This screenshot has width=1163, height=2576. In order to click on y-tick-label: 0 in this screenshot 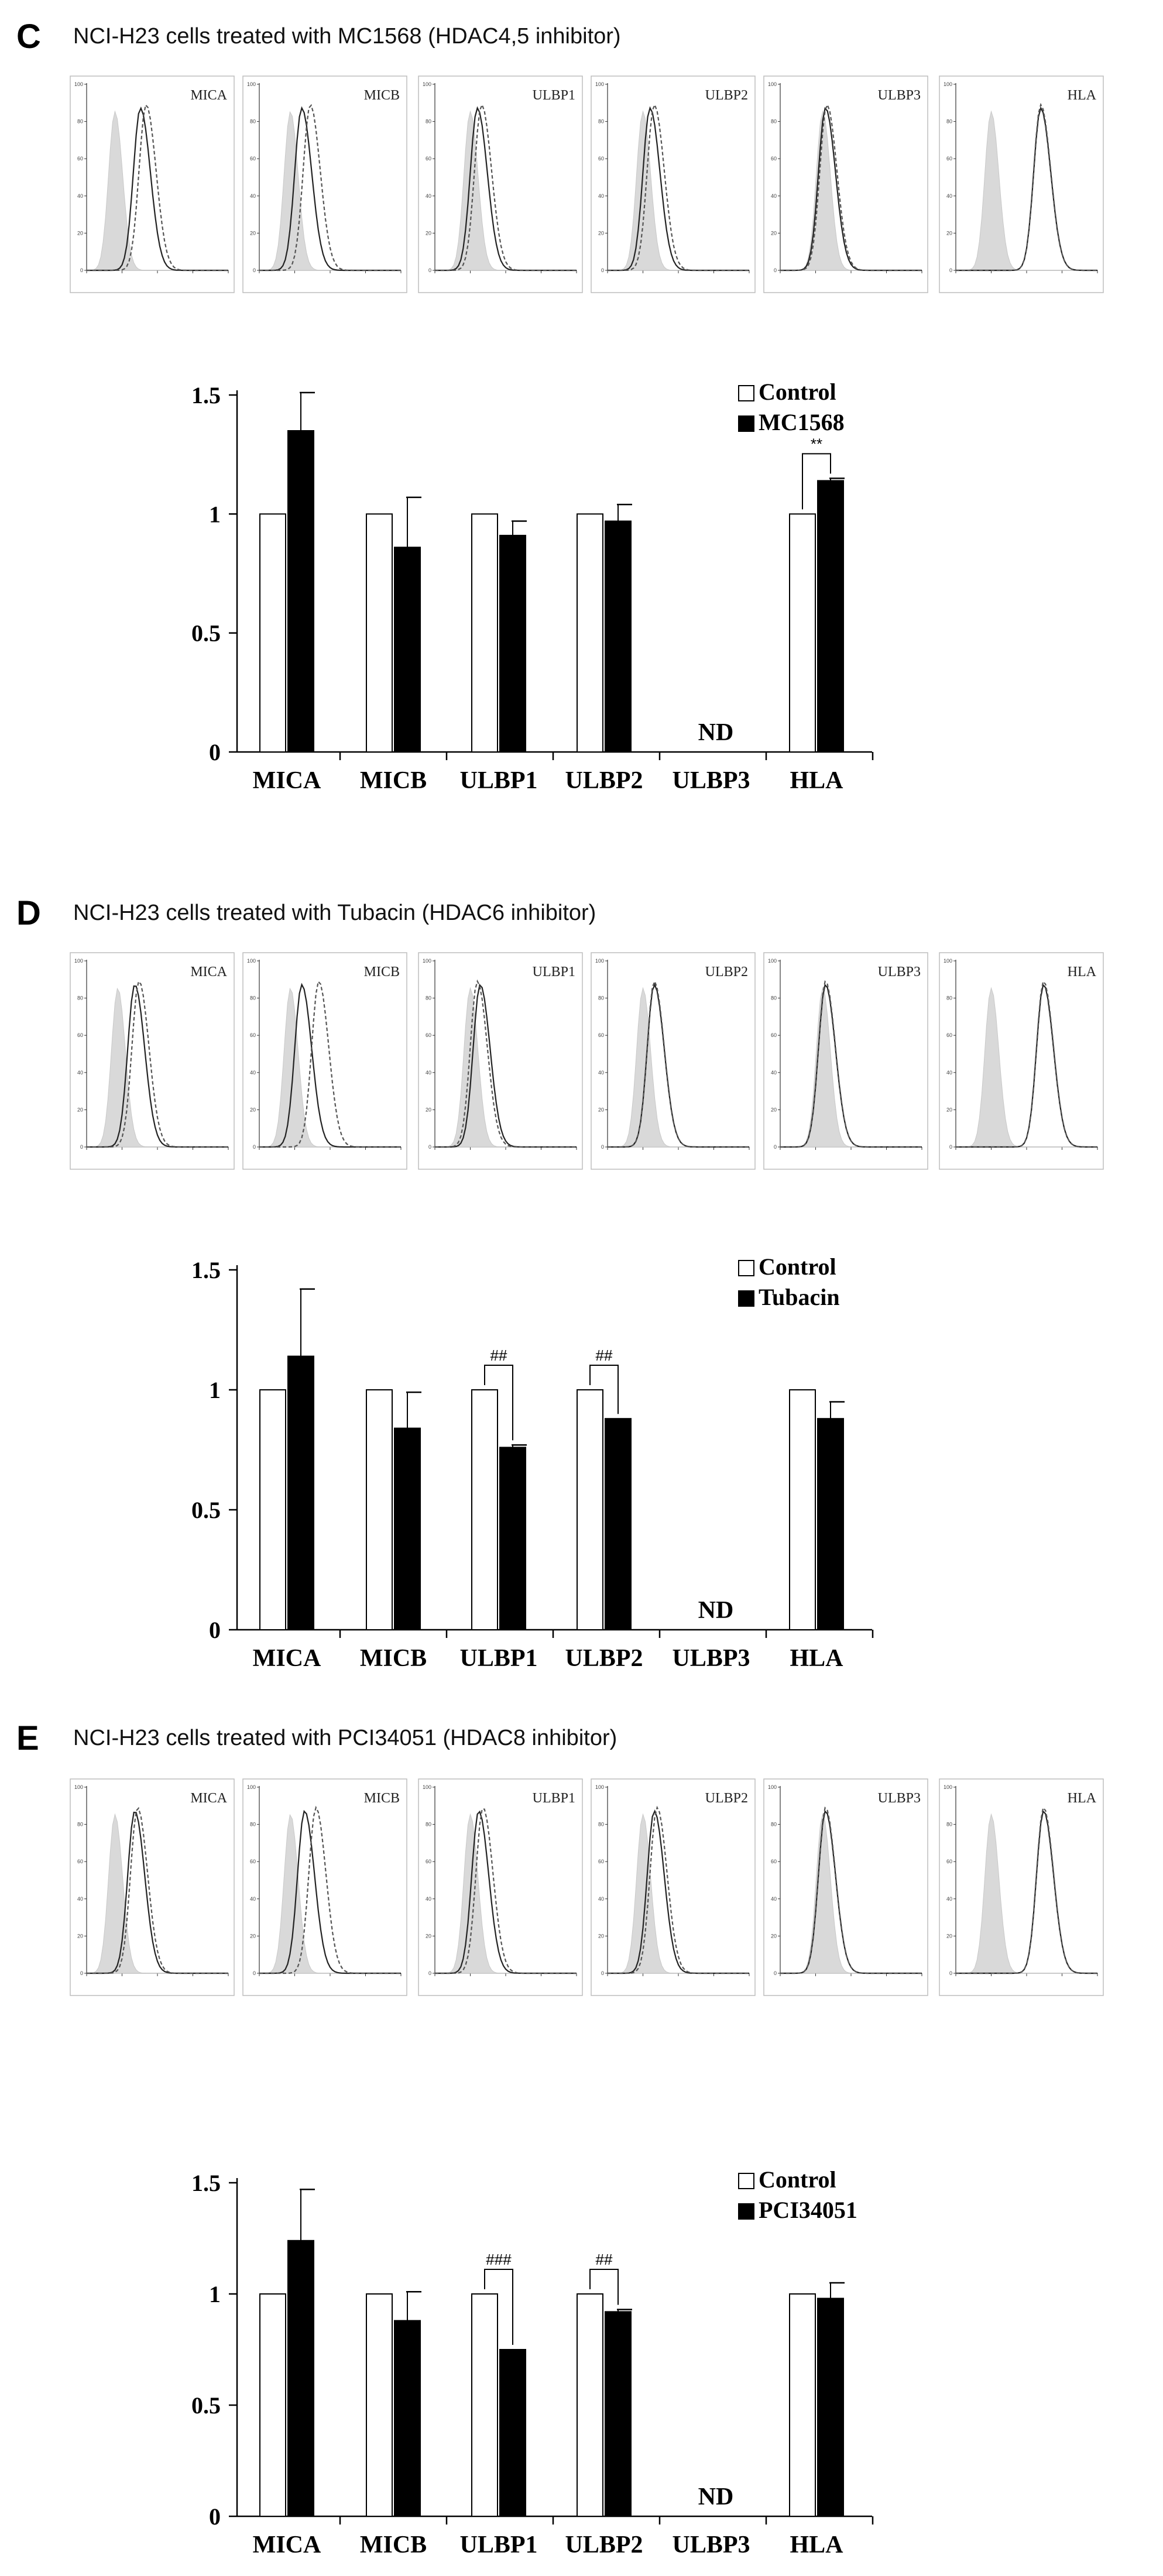, I will do `click(215, 2516)`.